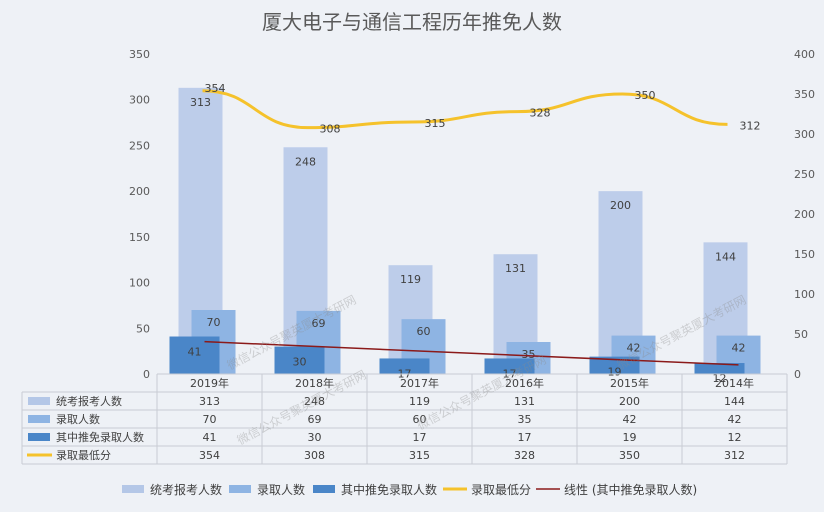  Describe the element at coordinates (319, 323) in the screenshot. I see `data-label-admitted: 69` at that location.